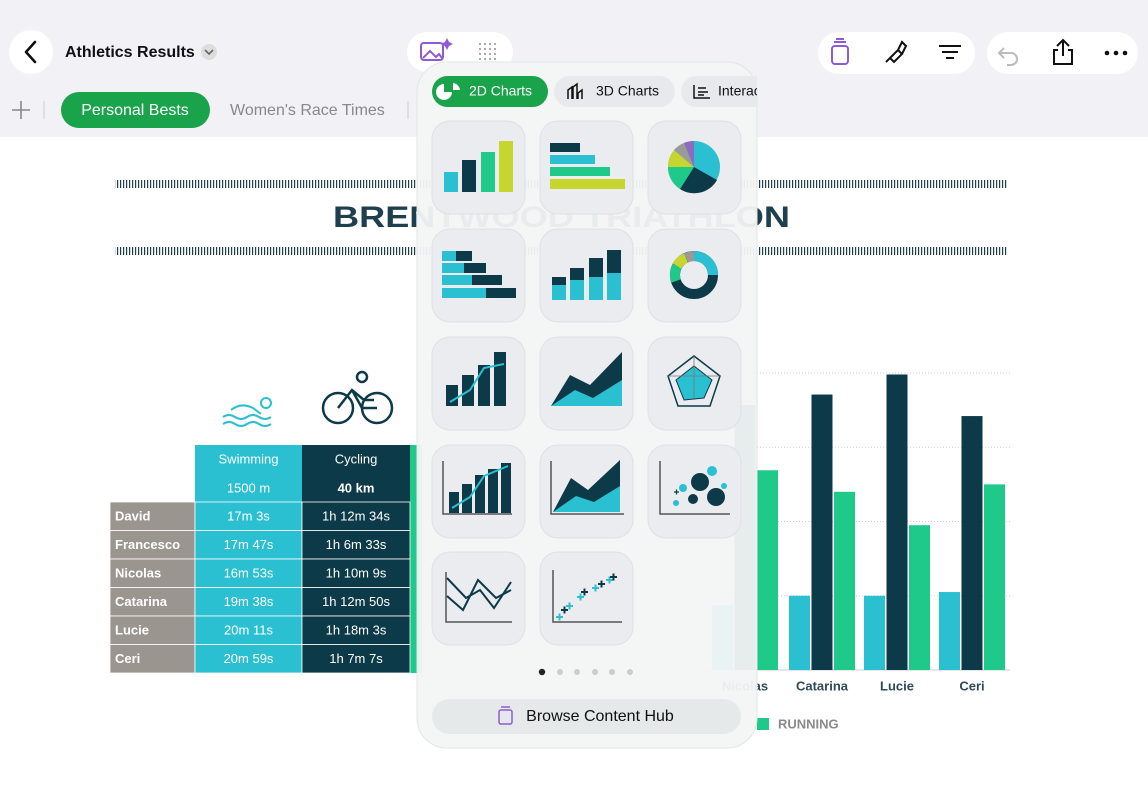  I want to click on back-button, so click(31, 52).